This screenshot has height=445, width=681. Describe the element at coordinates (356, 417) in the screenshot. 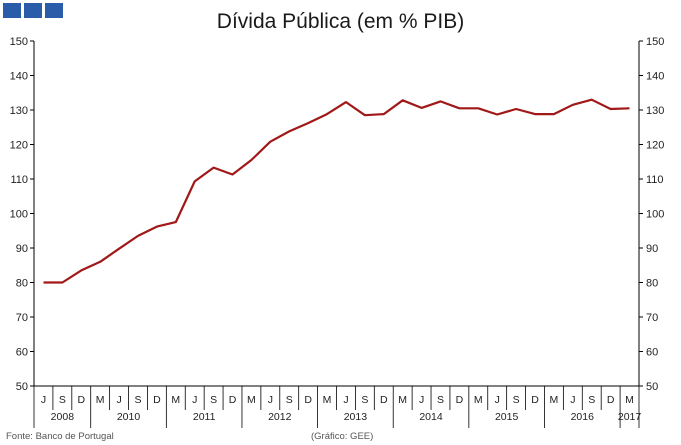

I see `x-year-label: 2013` at that location.